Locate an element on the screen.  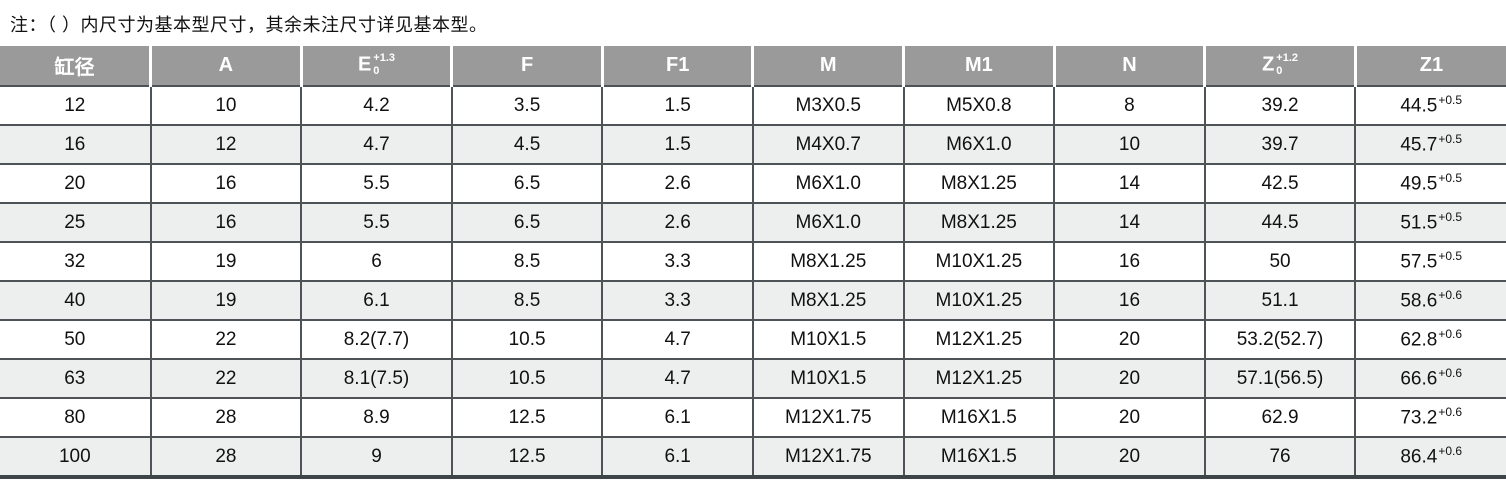
cell: 8.1(7.5) is located at coordinates (376, 378).